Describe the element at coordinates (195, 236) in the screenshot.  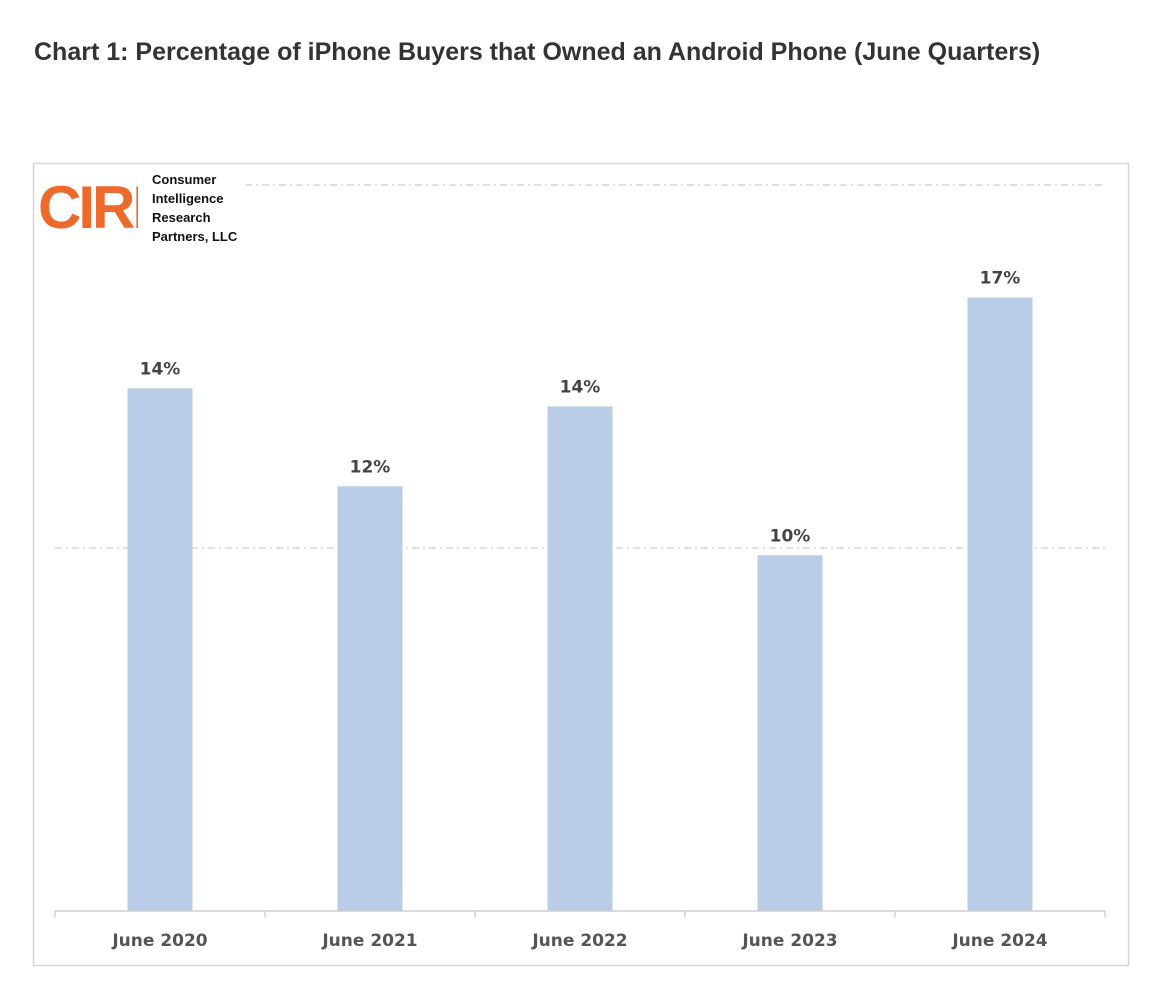
I see `logo-line-4: Partners, LLC` at that location.